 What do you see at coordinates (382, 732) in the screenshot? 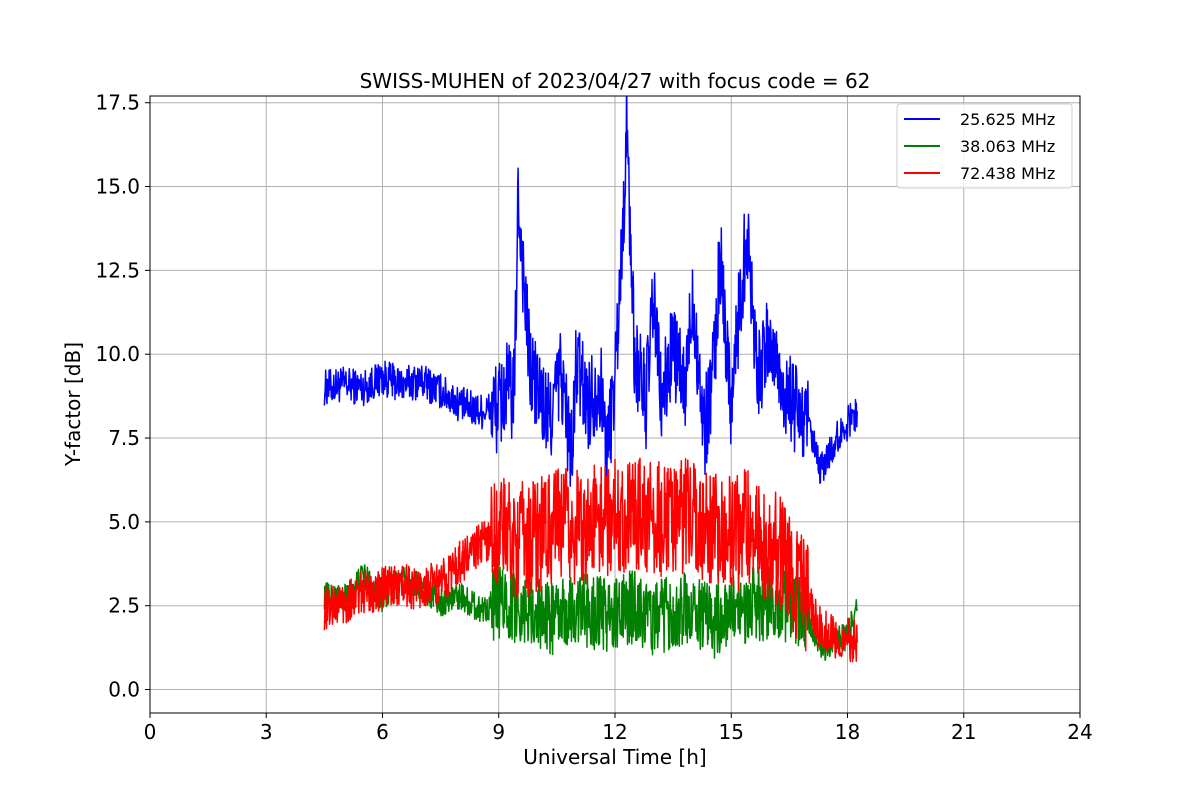
I see `x-tick-label: 6` at bounding box center [382, 732].